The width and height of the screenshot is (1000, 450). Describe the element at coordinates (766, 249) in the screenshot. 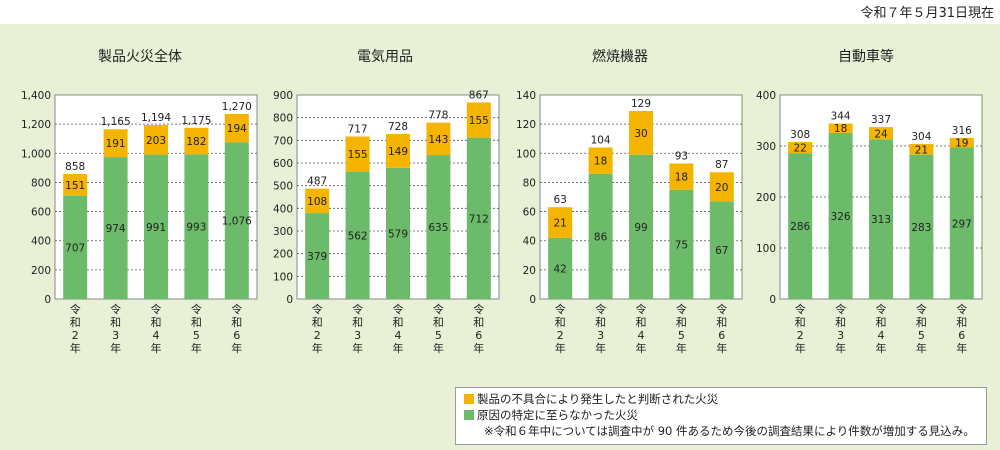

I see `y-tick-label: 100` at that location.